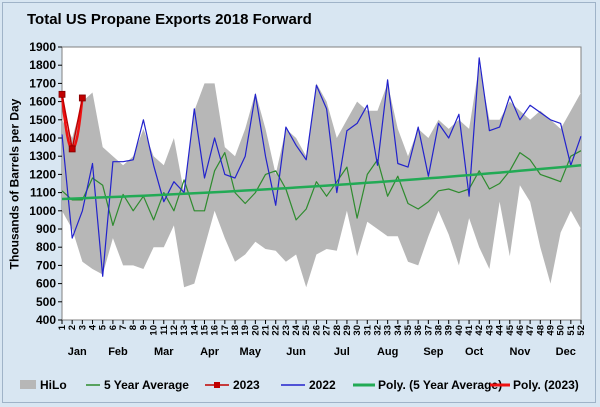 The height and width of the screenshot is (407, 600). What do you see at coordinates (154, 330) in the screenshot?
I see `x-tick-label: 10` at bounding box center [154, 330].